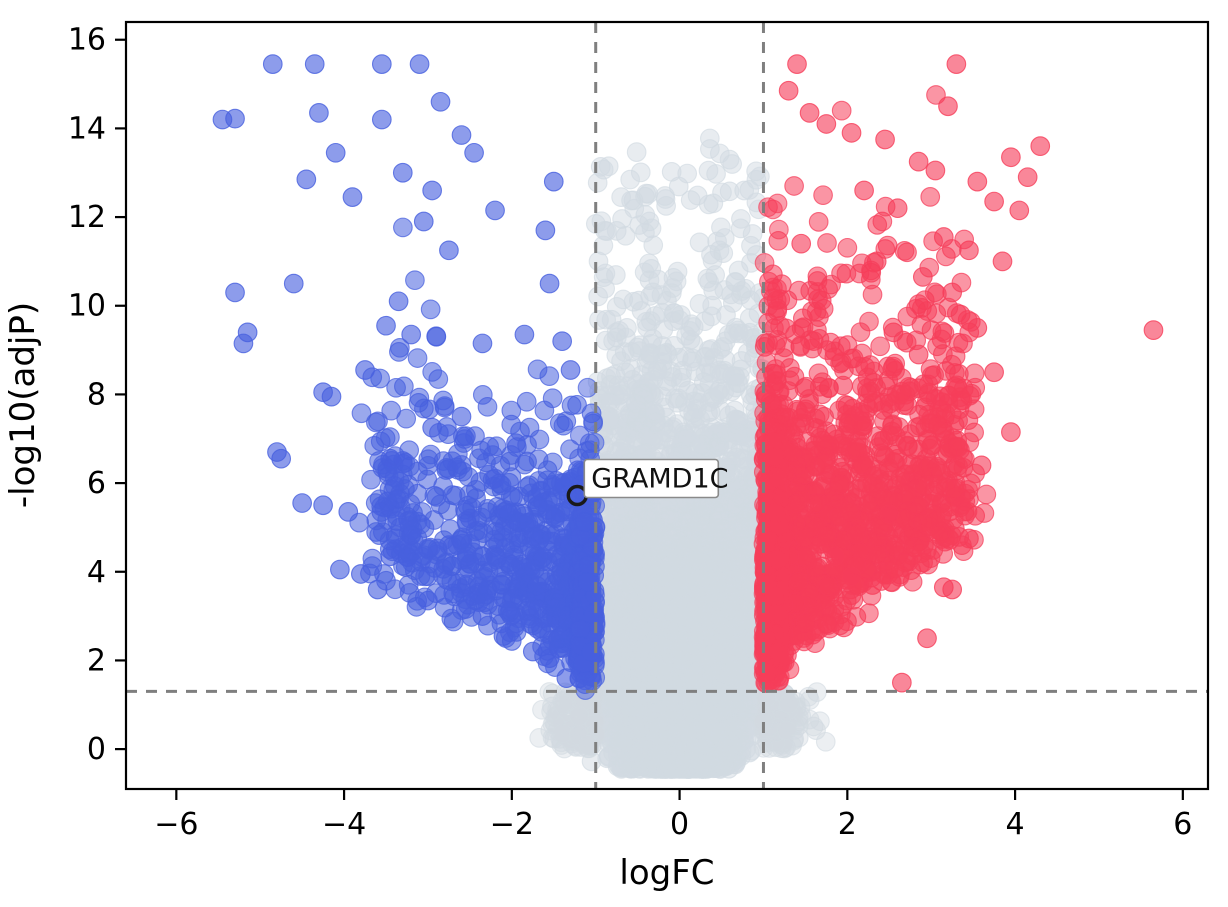 The height and width of the screenshot is (907, 1228). I want to click on x-tick-label: −2, so click(512, 824).